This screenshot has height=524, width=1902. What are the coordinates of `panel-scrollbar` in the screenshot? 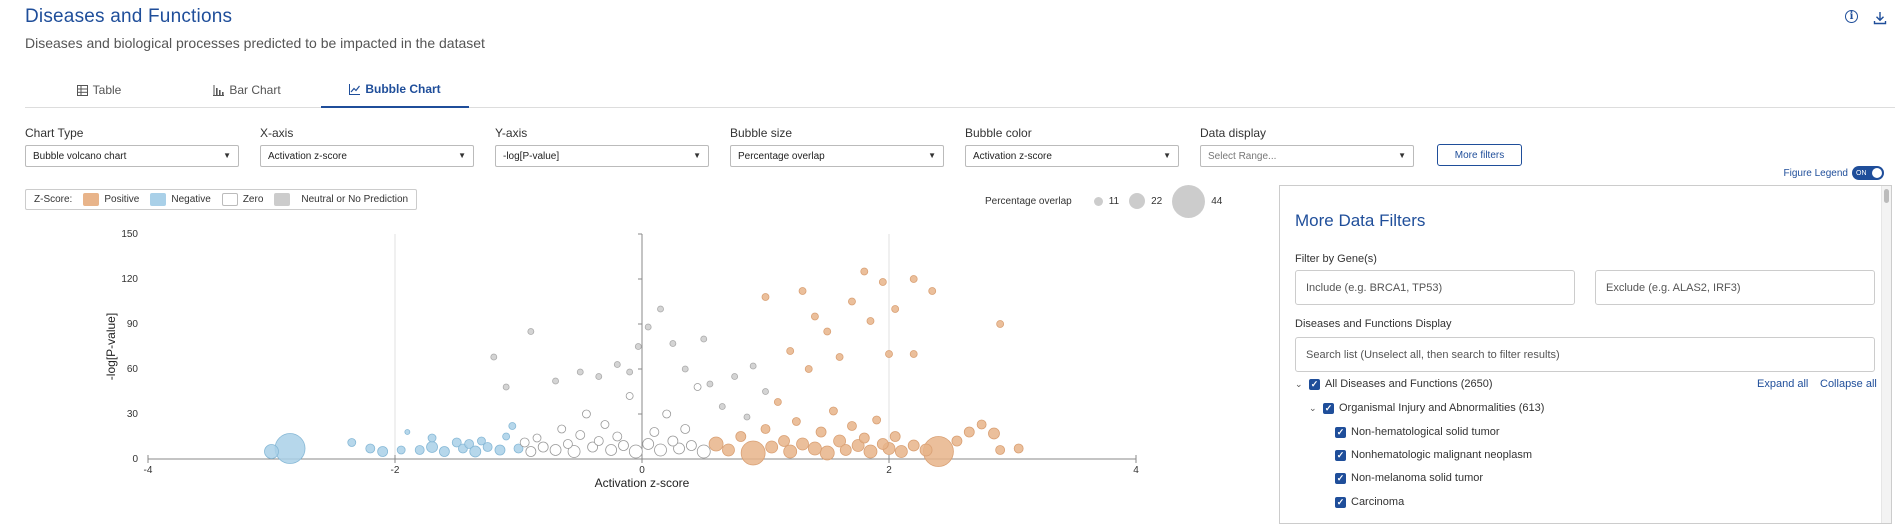 It's located at (1886, 354).